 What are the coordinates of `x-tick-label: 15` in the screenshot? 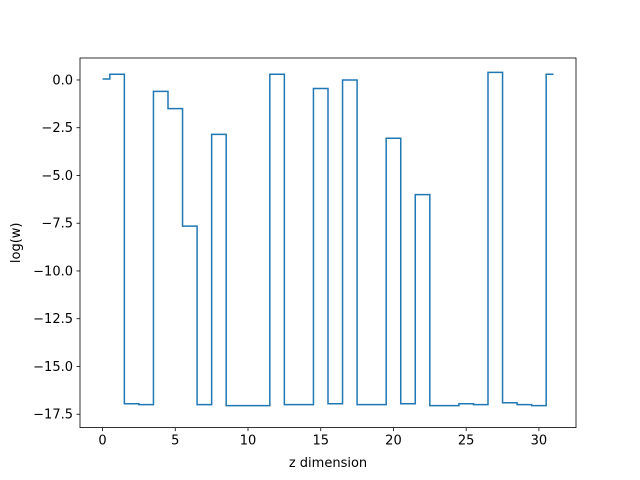 It's located at (320, 441).